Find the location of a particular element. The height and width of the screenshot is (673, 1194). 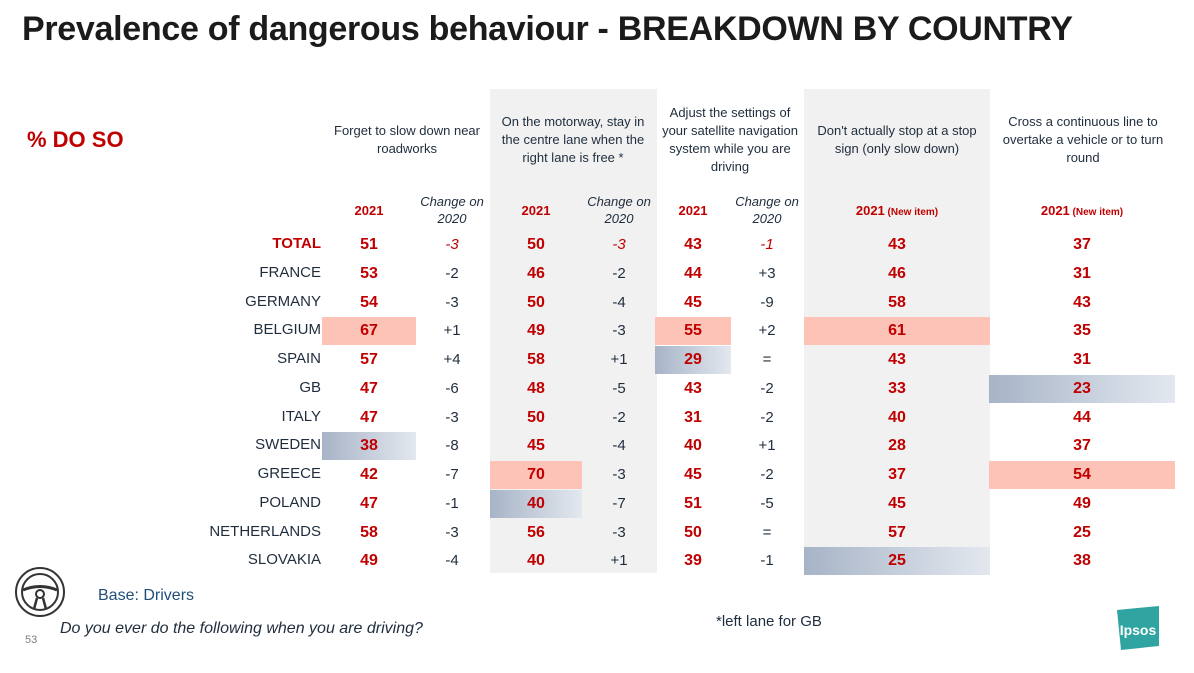

value-cell: 61 is located at coordinates (897, 331).